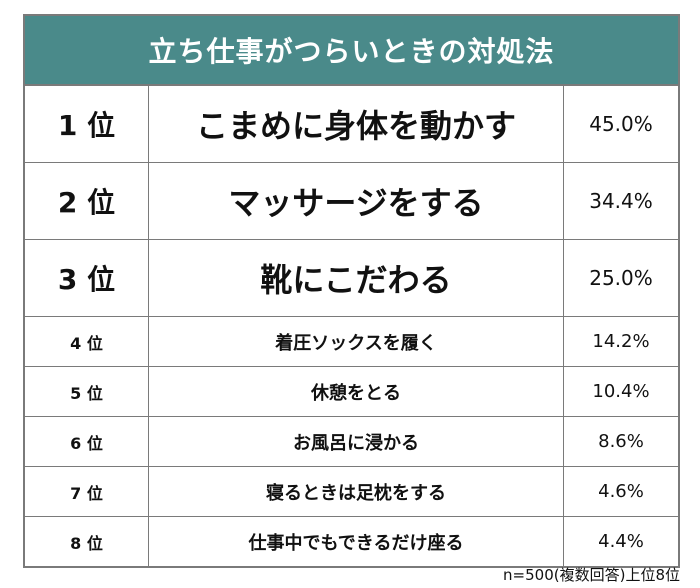 Image resolution: width=700 pixels, height=588 pixels. What do you see at coordinates (621, 491) in the screenshot?
I see `percent-cell: 4.6%` at bounding box center [621, 491].